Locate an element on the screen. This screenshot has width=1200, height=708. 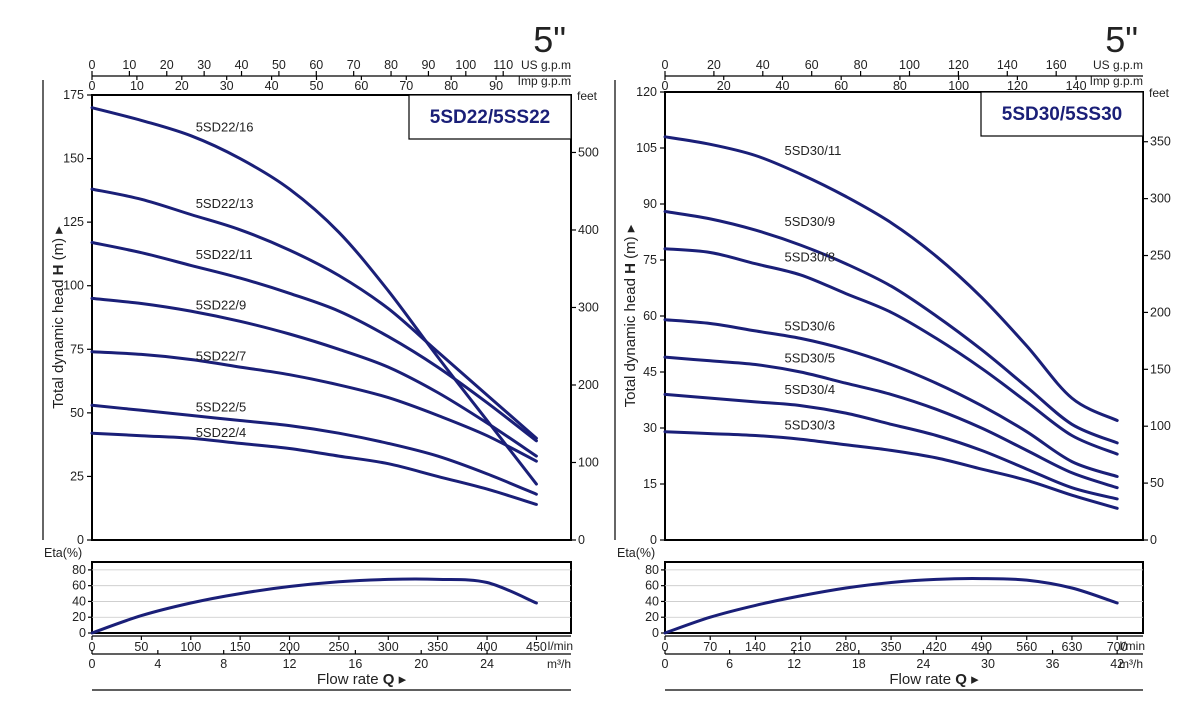
head-m-tick-label: 100 is located at coordinates (73, 286).